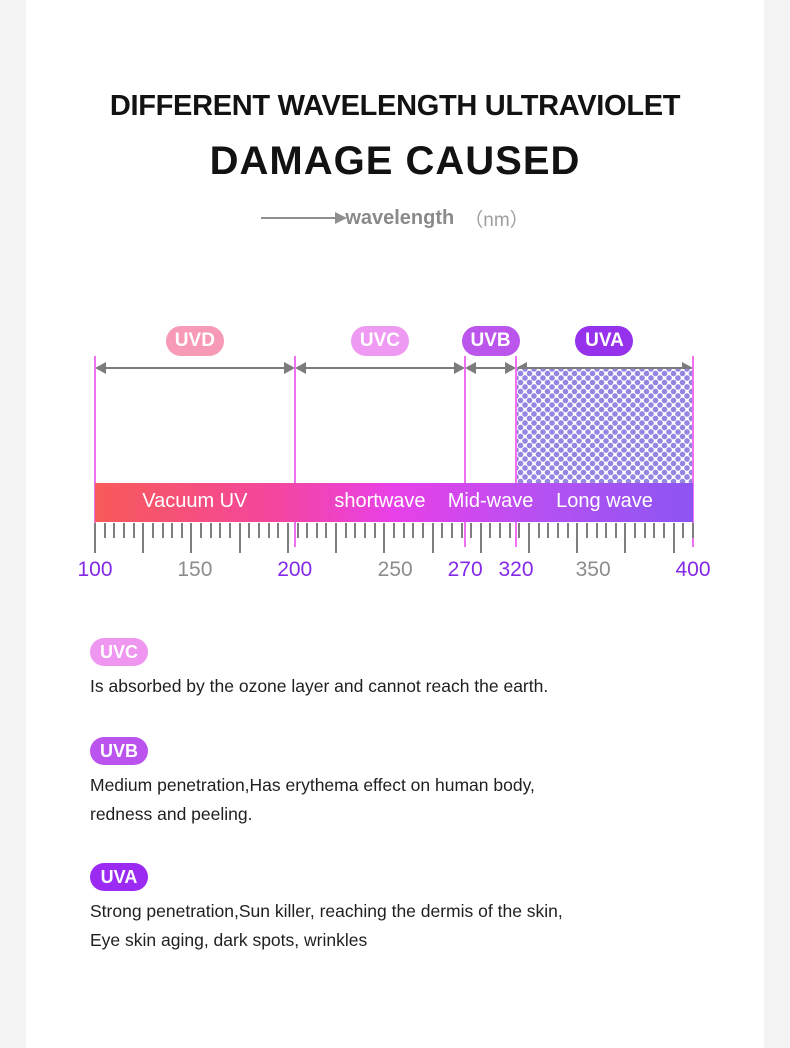  I want to click on boundary-line-200nm, so click(294, 451).